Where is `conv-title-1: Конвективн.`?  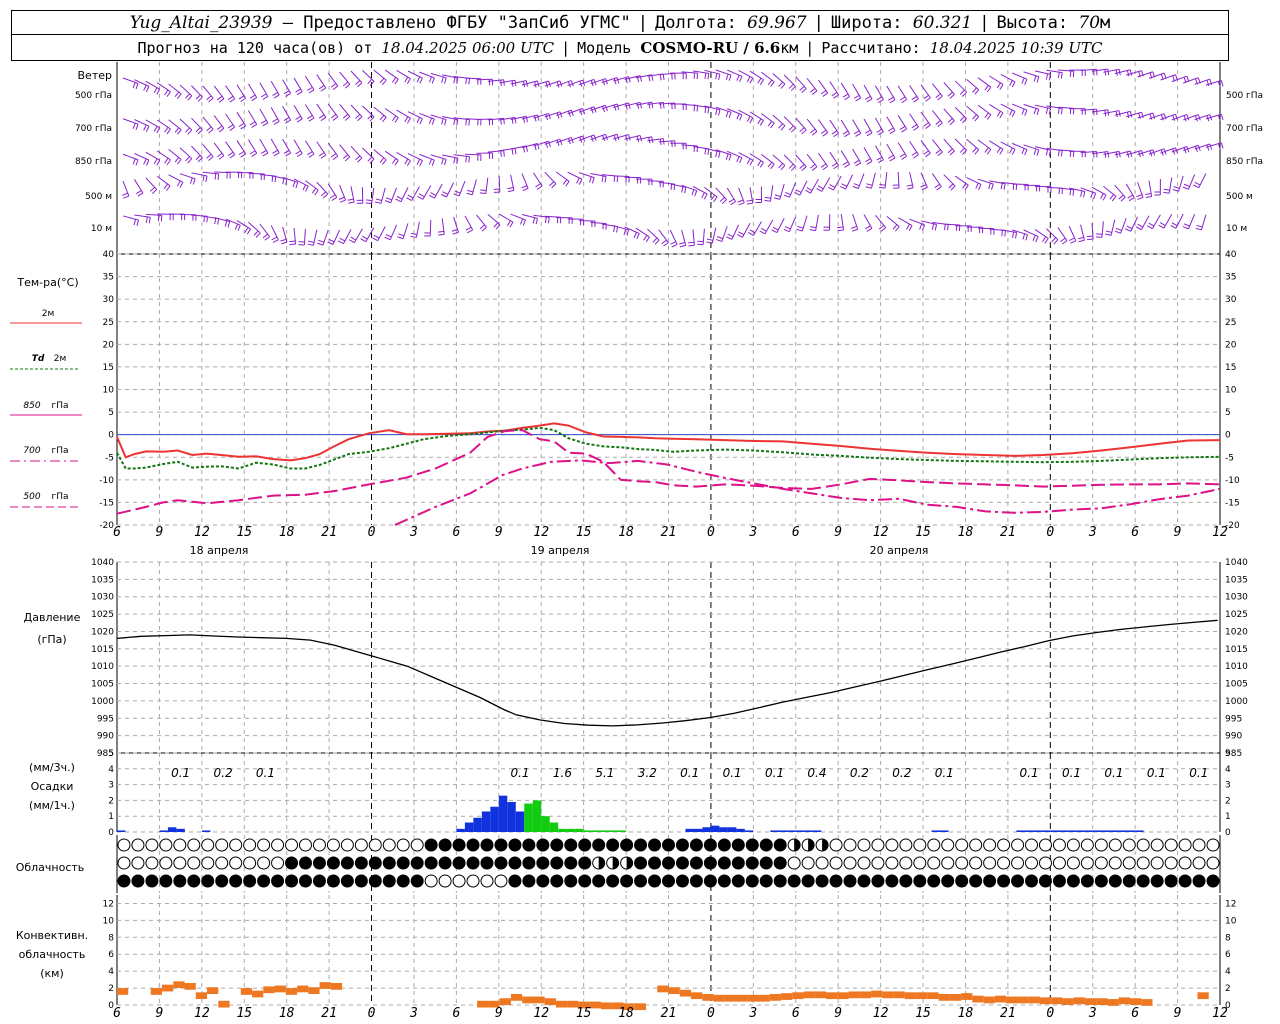 conv-title-1: Конвективн. is located at coordinates (52, 935).